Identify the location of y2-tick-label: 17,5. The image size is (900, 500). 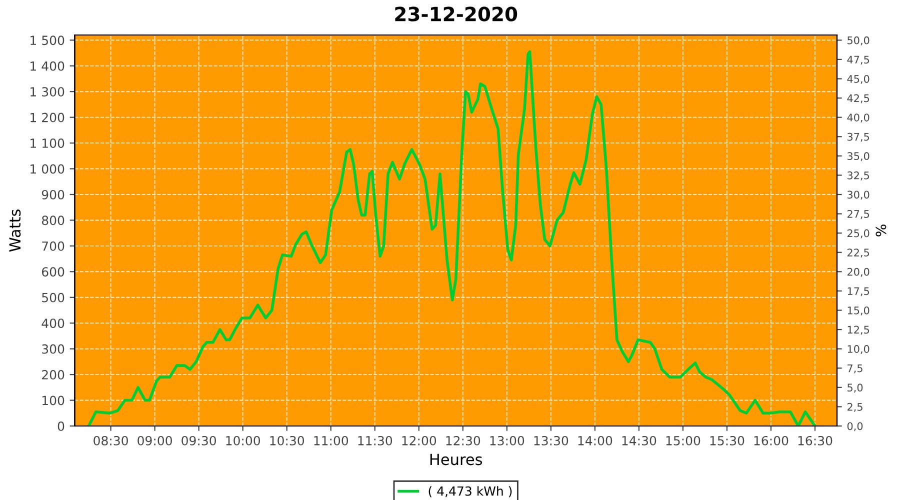
(859, 291).